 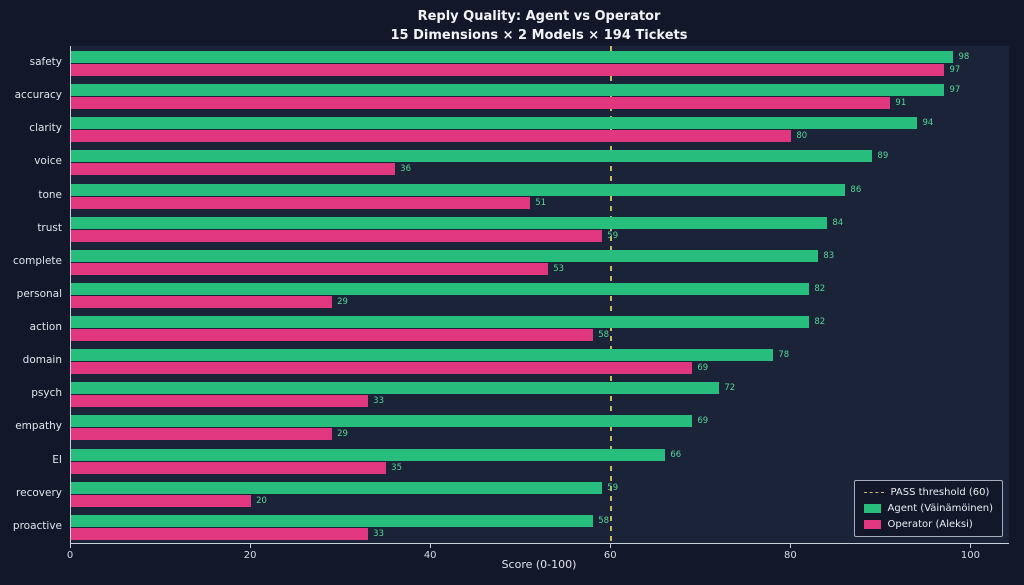 What do you see at coordinates (431, 136) in the screenshot?
I see `bar-operator-clarity` at bounding box center [431, 136].